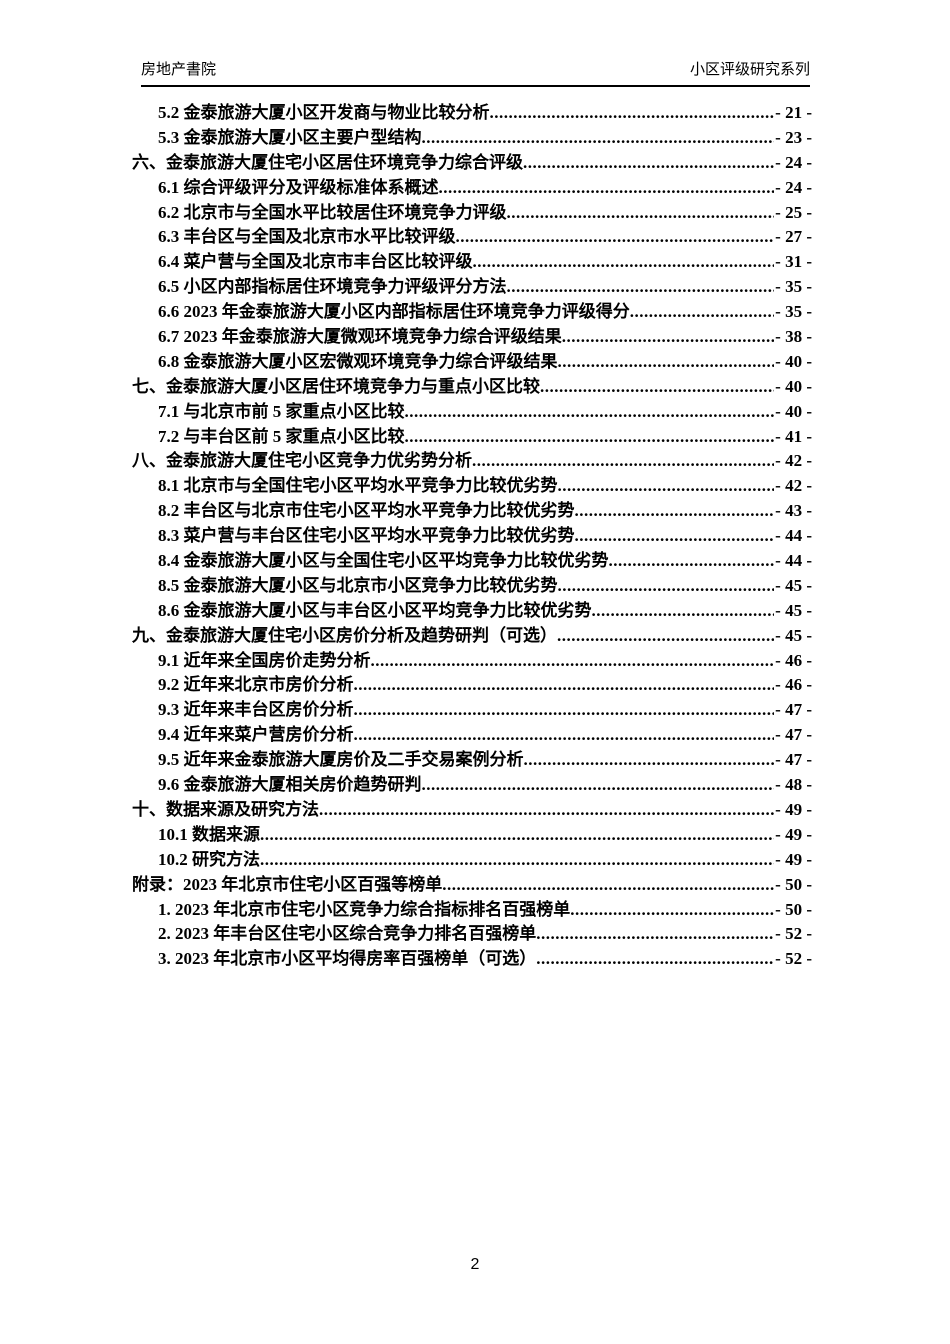 This screenshot has width=950, height=1344. I want to click on header-right-text: 小区评级研究系列, so click(749, 69).